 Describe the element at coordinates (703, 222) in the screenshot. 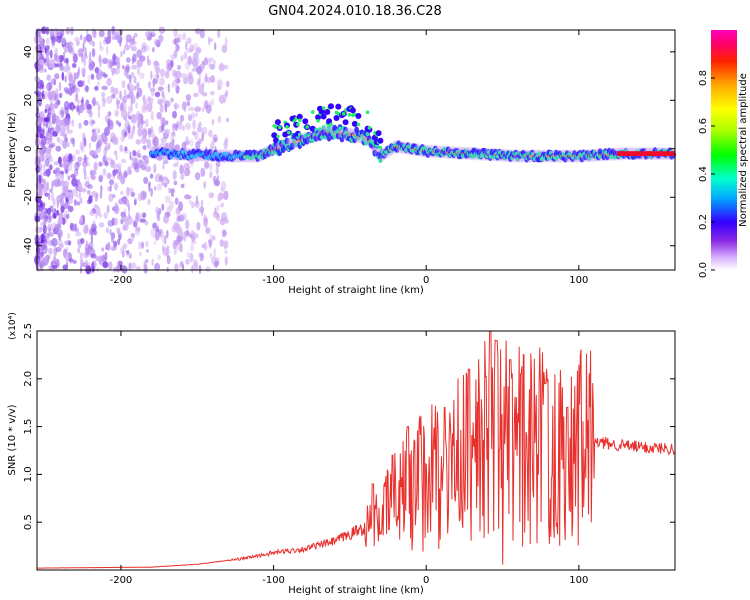

I see `colorbar-tick-label: 0.2` at that location.